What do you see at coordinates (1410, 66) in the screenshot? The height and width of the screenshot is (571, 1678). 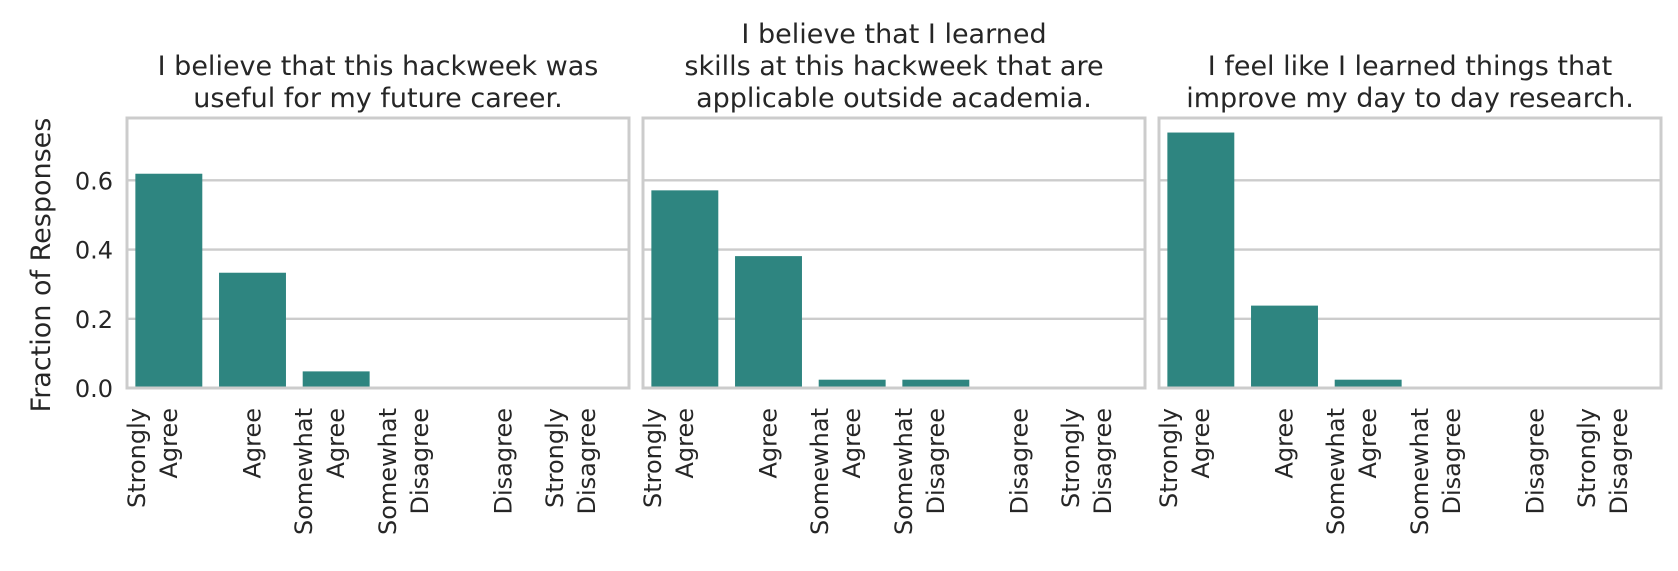 I see `panel-title-line: I feel like I learned things that` at bounding box center [1410, 66].